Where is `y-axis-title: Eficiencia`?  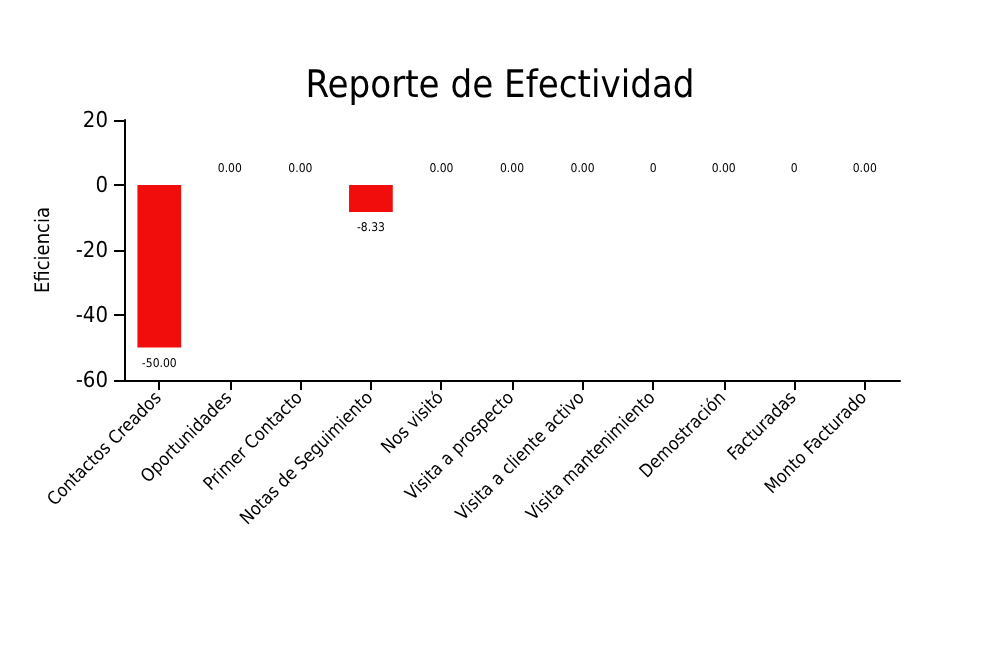 y-axis-title: Eficiencia is located at coordinates (43, 250).